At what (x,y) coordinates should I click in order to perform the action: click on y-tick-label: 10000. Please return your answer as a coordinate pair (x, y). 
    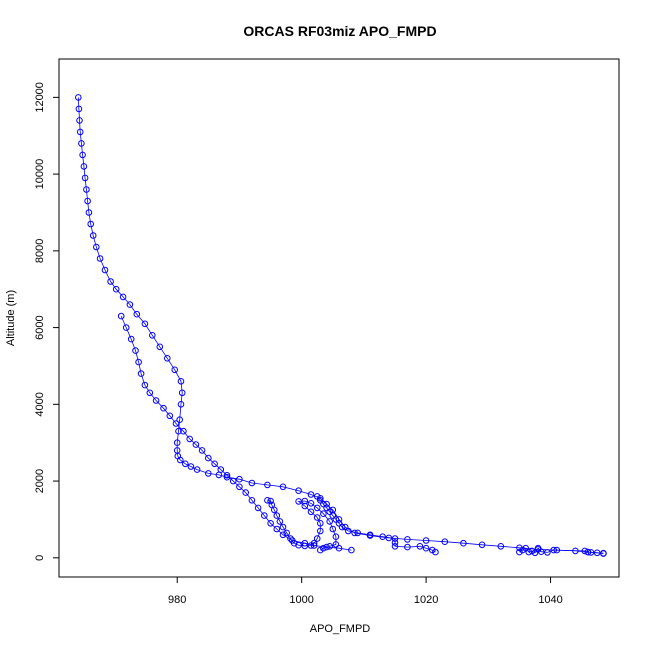
    Looking at the image, I should click on (40, 174).